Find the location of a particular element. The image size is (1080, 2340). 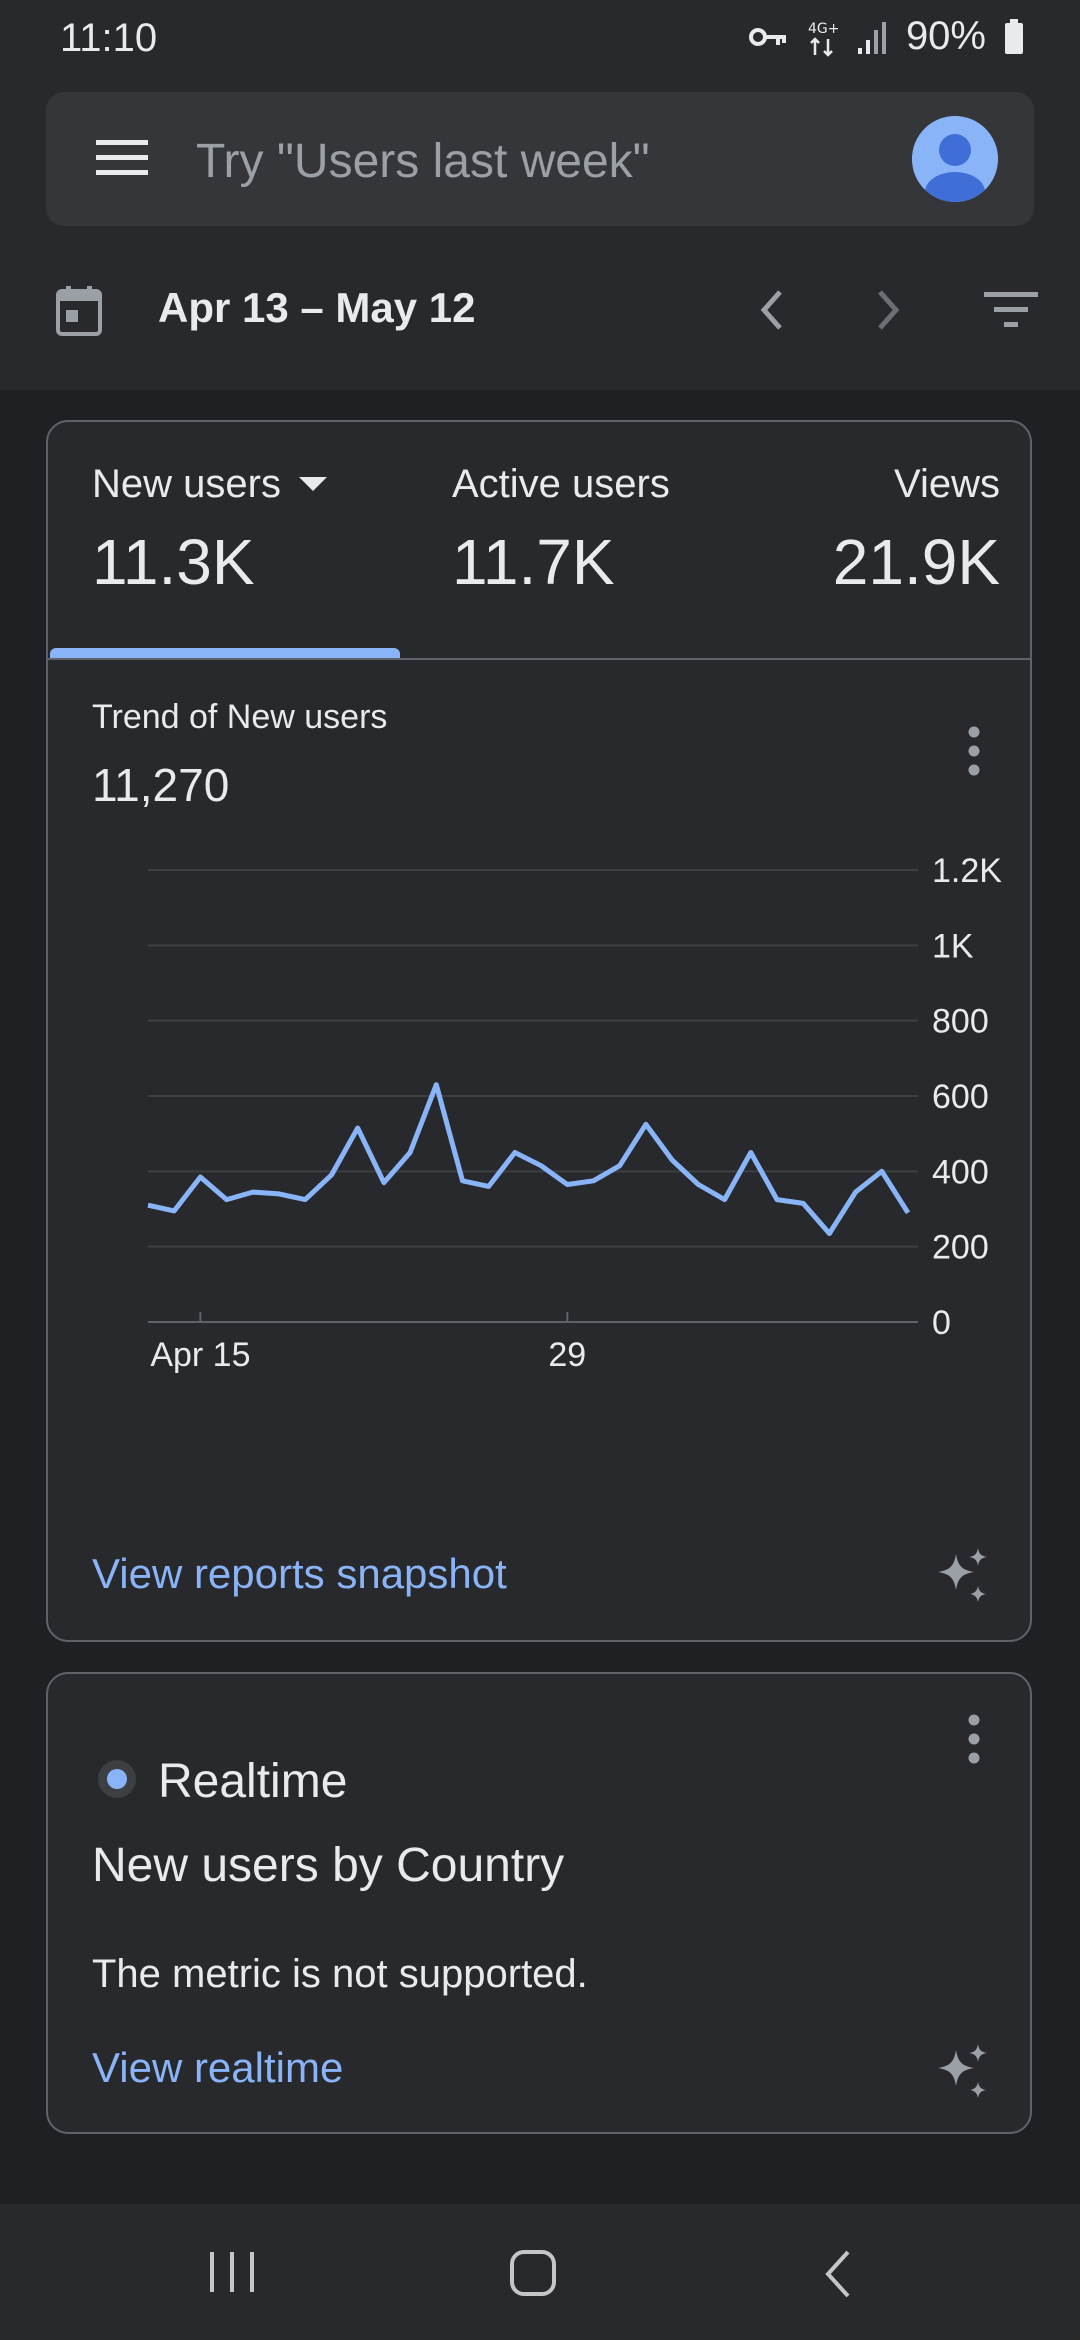

menu-icon is located at coordinates (122, 158).